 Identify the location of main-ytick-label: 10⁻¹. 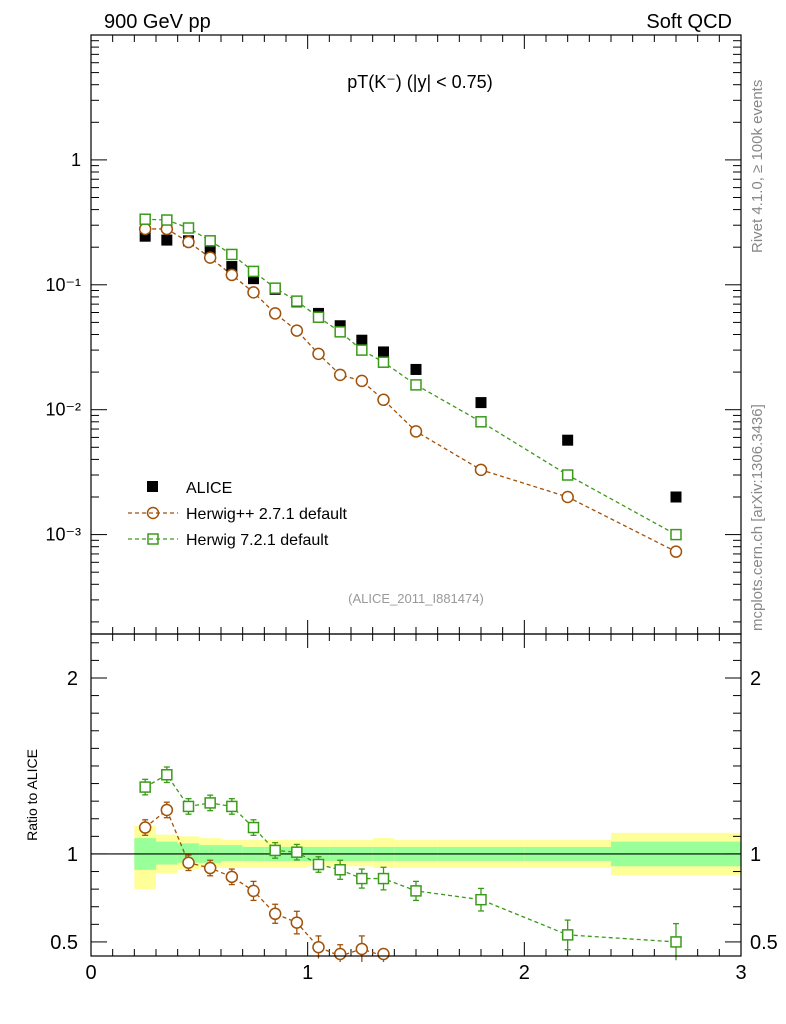
(63, 285).